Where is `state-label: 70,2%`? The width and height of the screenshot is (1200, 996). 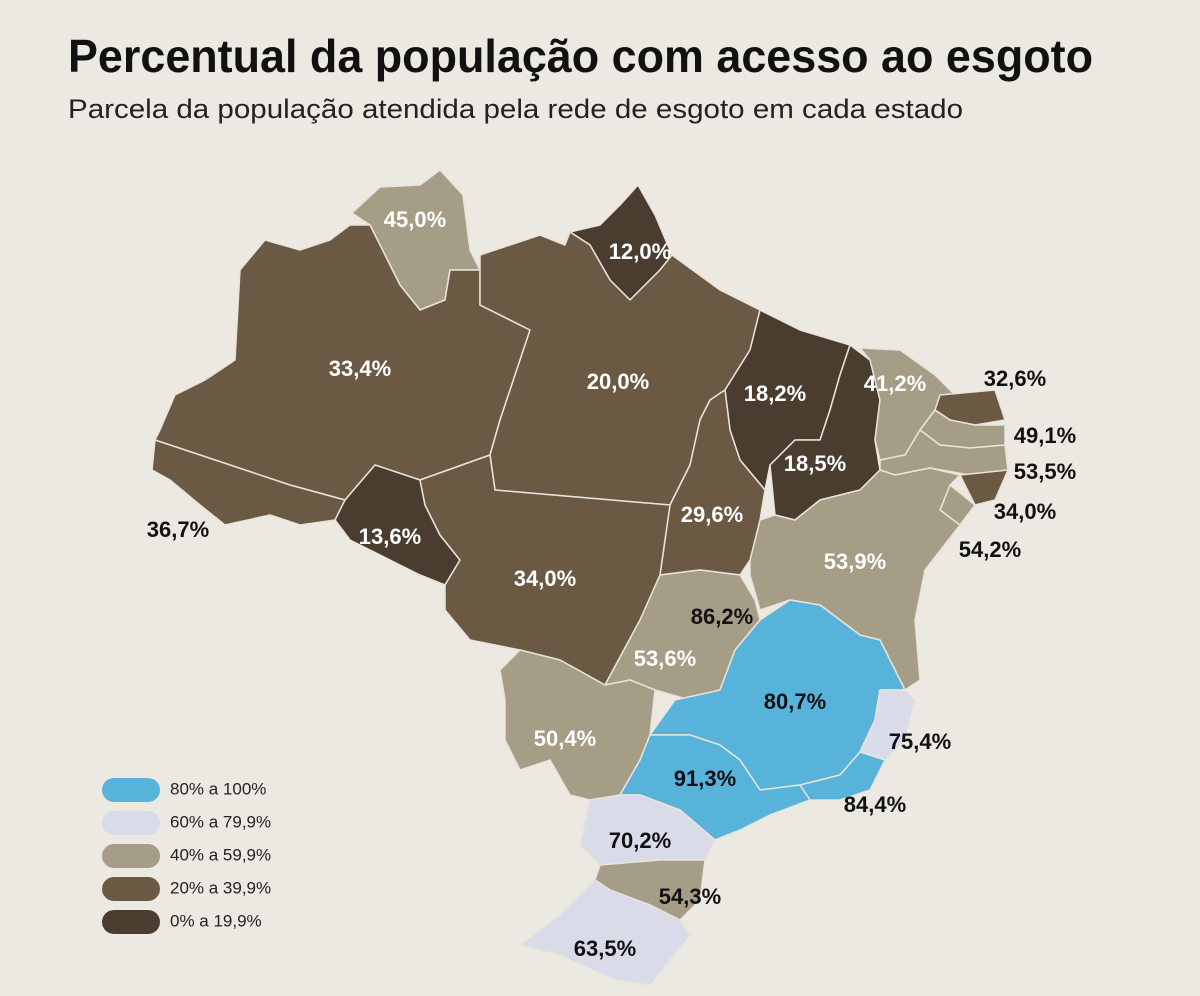 state-label: 70,2% is located at coordinates (640, 840).